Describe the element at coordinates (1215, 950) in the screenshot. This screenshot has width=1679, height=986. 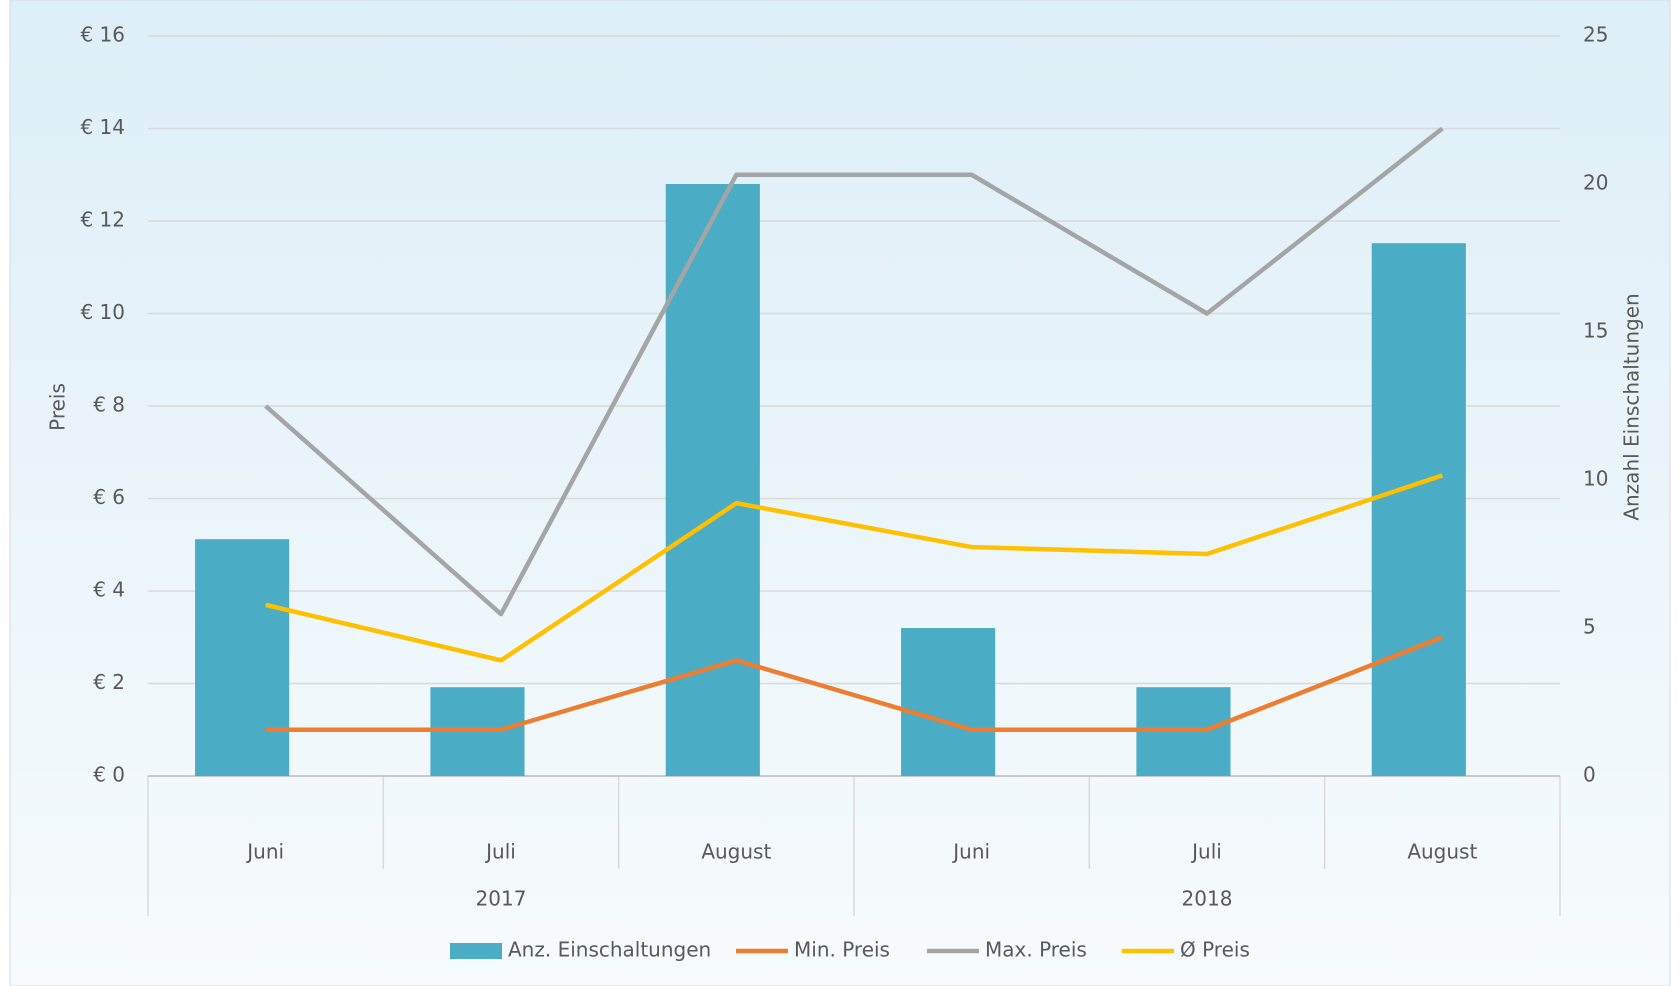
I see `legend-label: Ø Preis` at that location.